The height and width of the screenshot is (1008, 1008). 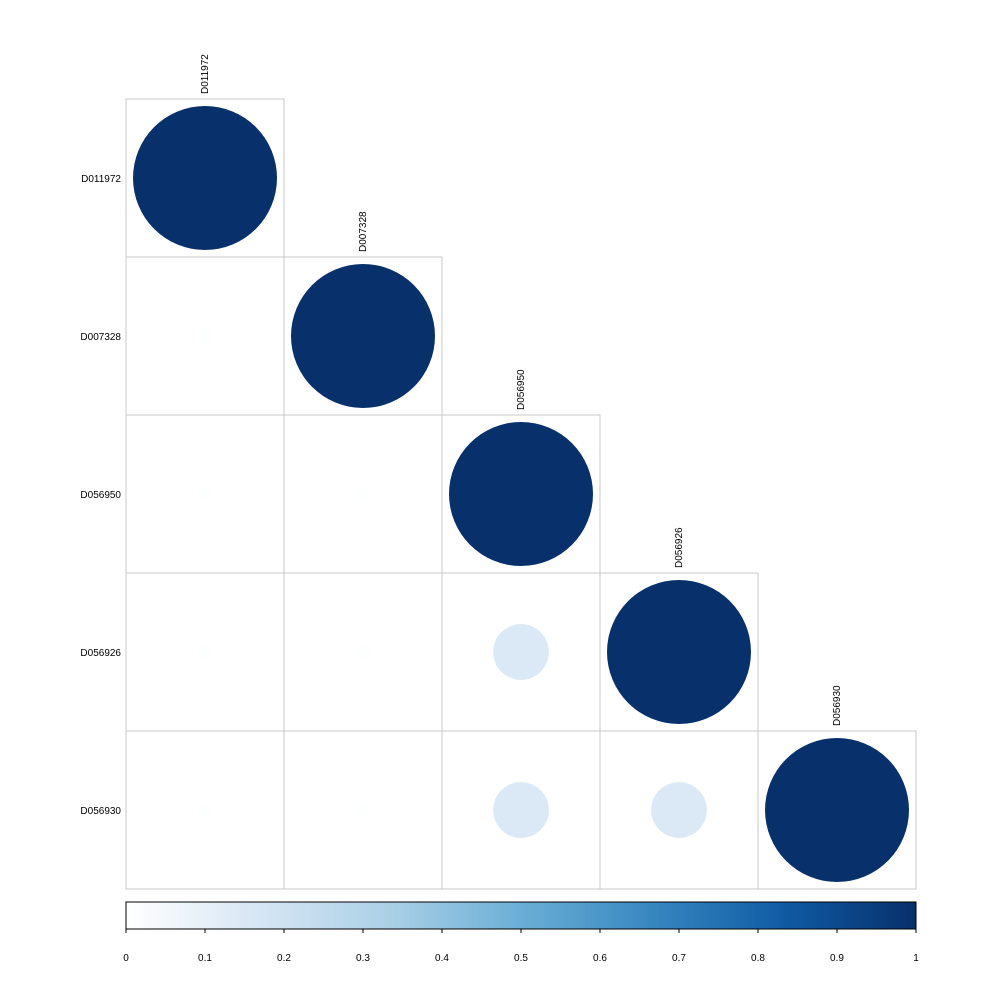 I want to click on colorbar-tick-label: 0.3, so click(x=363, y=958).